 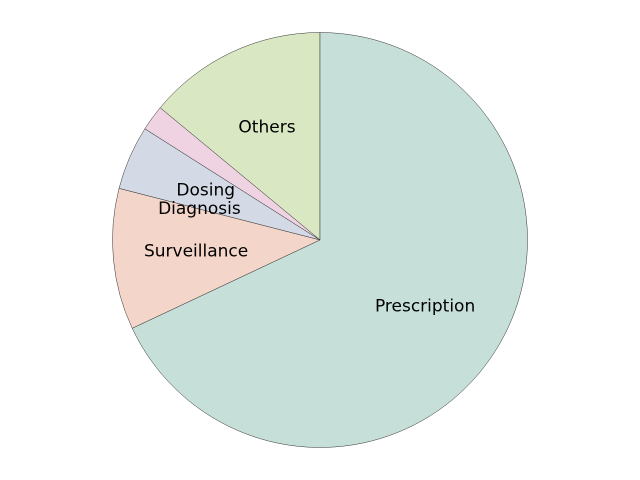 What do you see at coordinates (199, 209) in the screenshot?
I see `slice-label-diagnosis: Diagnosis` at bounding box center [199, 209].